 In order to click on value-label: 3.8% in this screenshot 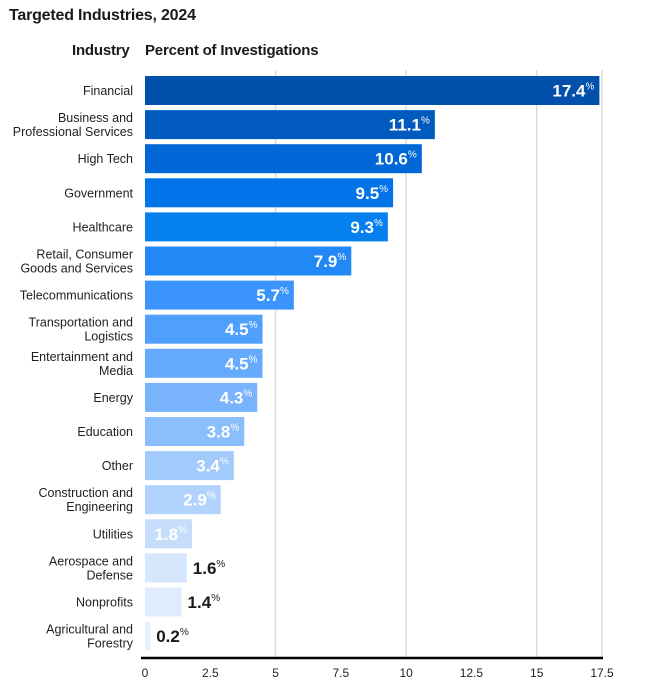, I will do `click(223, 432)`.